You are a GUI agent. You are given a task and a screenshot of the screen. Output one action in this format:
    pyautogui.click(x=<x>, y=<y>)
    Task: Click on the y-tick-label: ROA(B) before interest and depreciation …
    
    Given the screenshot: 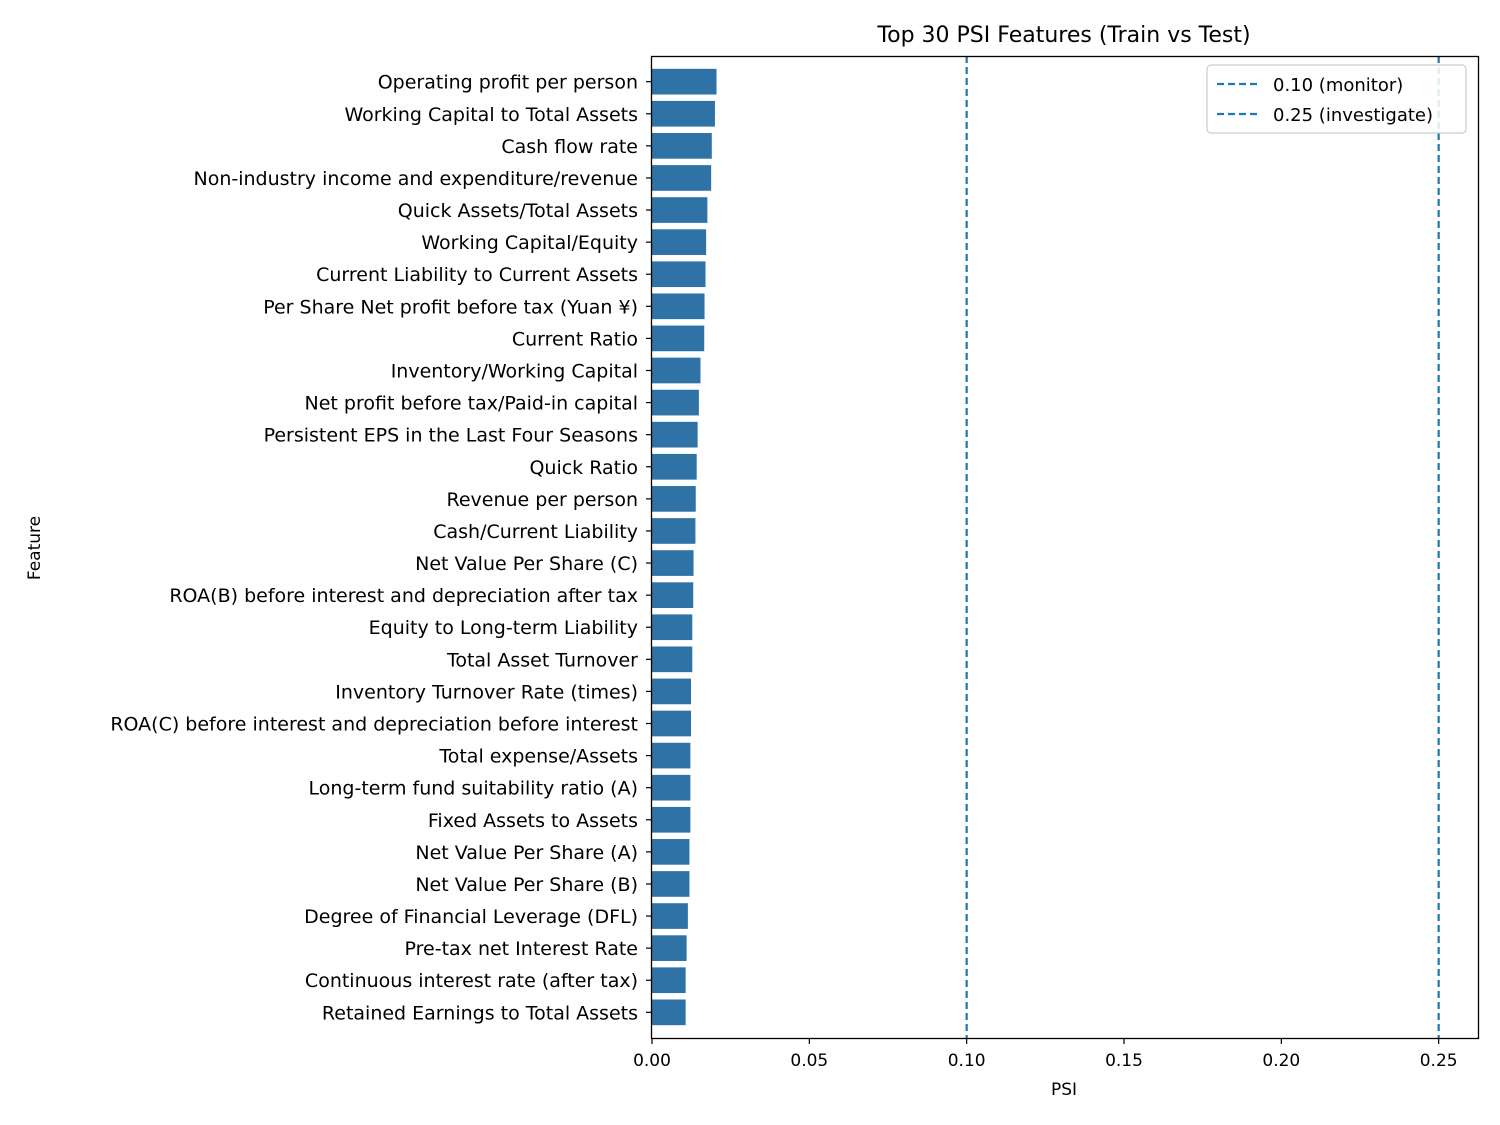 What is the action you would take?
    pyautogui.click(x=403, y=596)
    